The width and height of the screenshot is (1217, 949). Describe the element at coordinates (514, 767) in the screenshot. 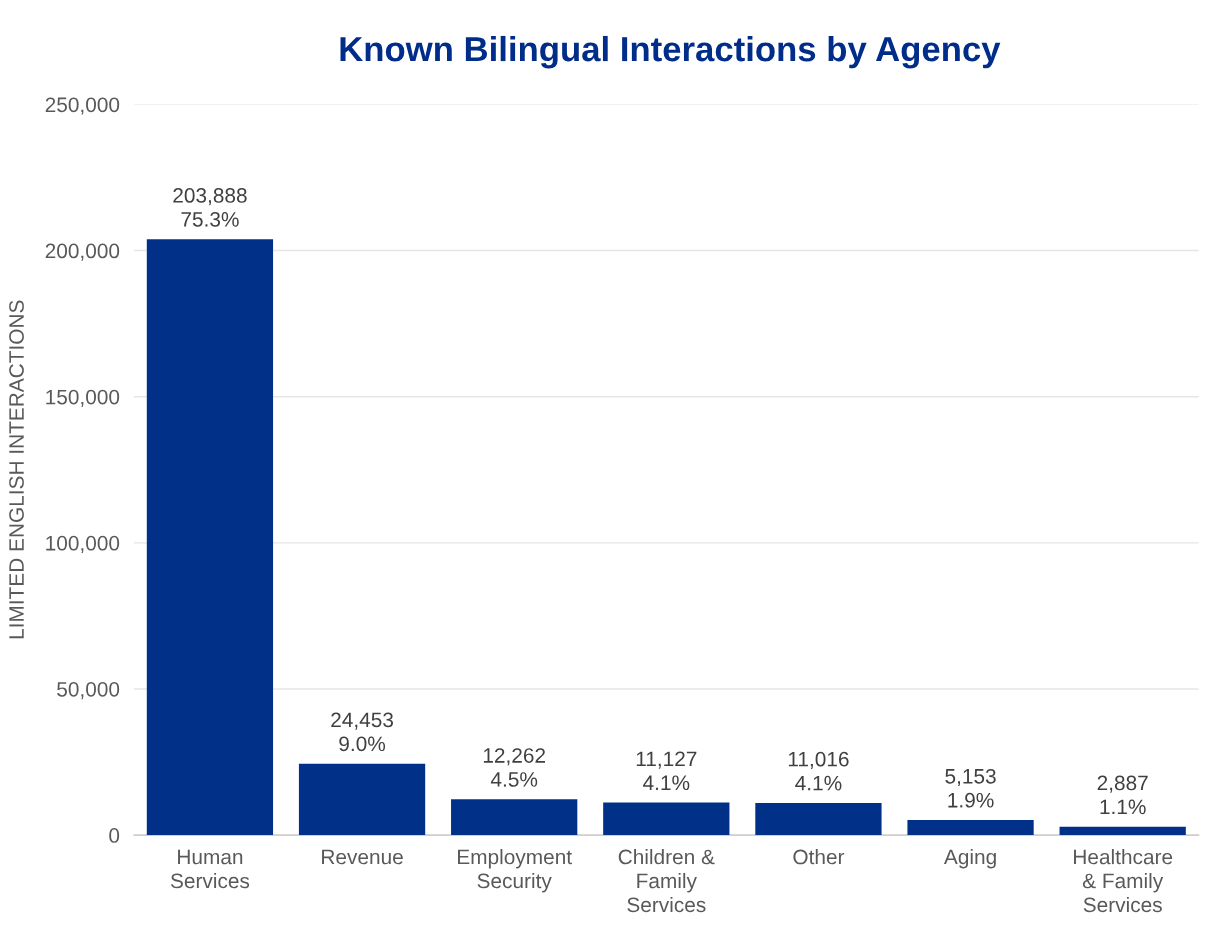

I see `data-label: 12,262 4.5%` at that location.